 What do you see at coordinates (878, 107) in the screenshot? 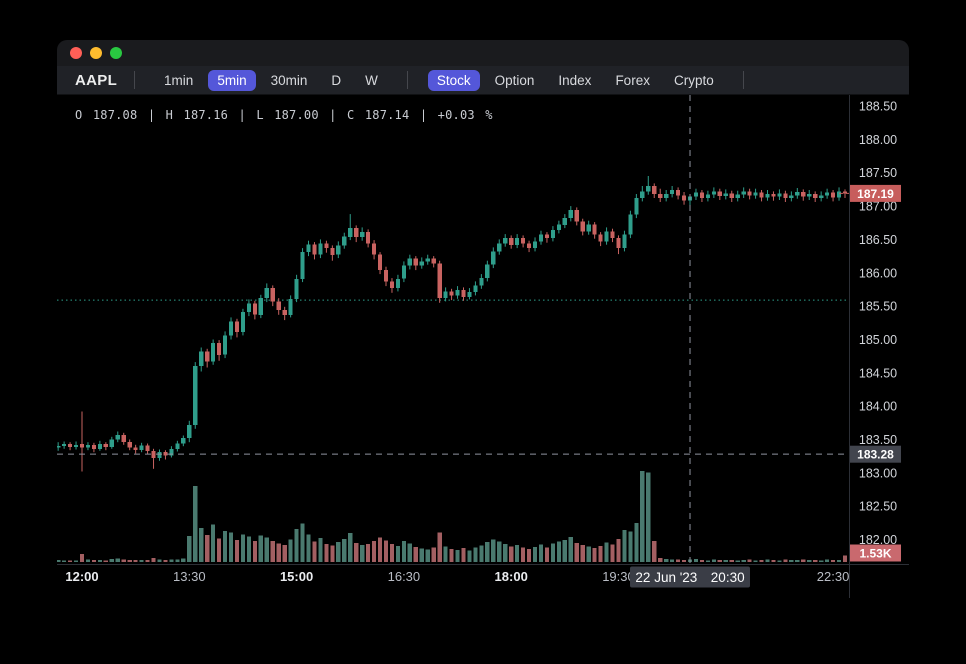
I see `svg-text: 188.50` at bounding box center [878, 107].